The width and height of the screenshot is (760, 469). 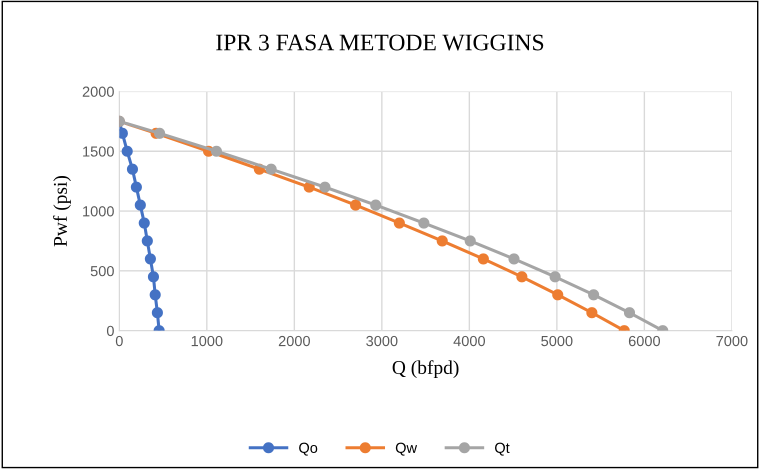 What do you see at coordinates (110, 331) in the screenshot?
I see `y-tick-label: 0` at bounding box center [110, 331].